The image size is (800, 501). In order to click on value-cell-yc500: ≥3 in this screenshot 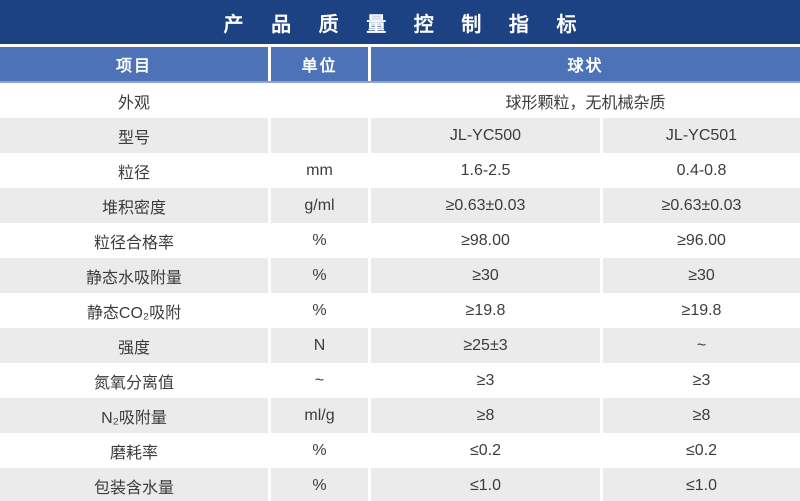, I will do `click(485, 380)`.